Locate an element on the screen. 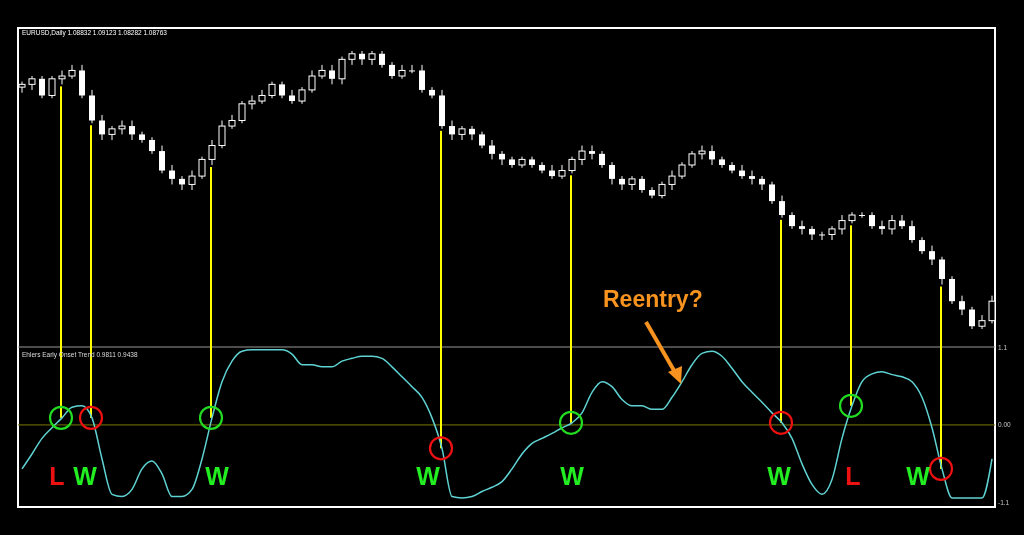 This screenshot has width=1024, height=535. annotation: Reentry? is located at coordinates (653, 299).